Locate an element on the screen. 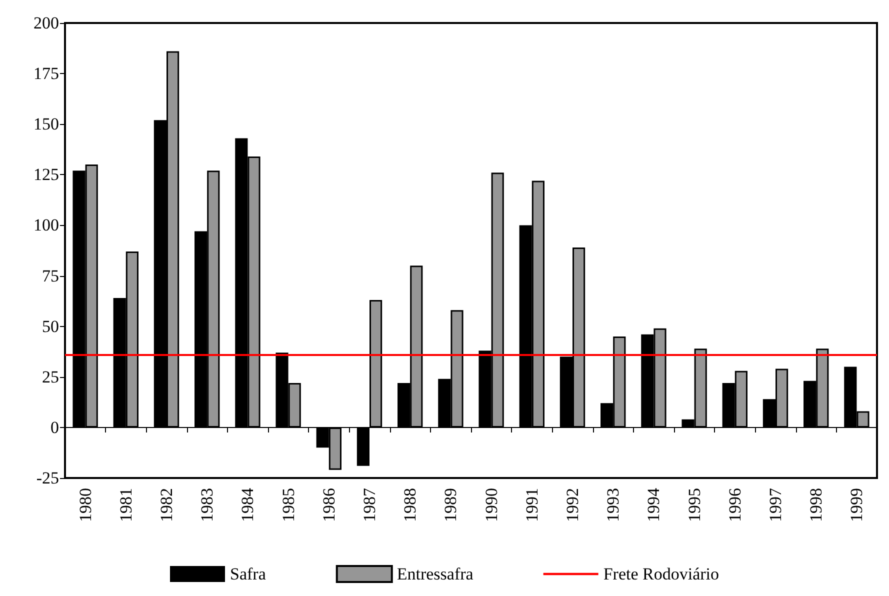 The height and width of the screenshot is (596, 889). x-tick-label: 1984 is located at coordinates (248, 505).